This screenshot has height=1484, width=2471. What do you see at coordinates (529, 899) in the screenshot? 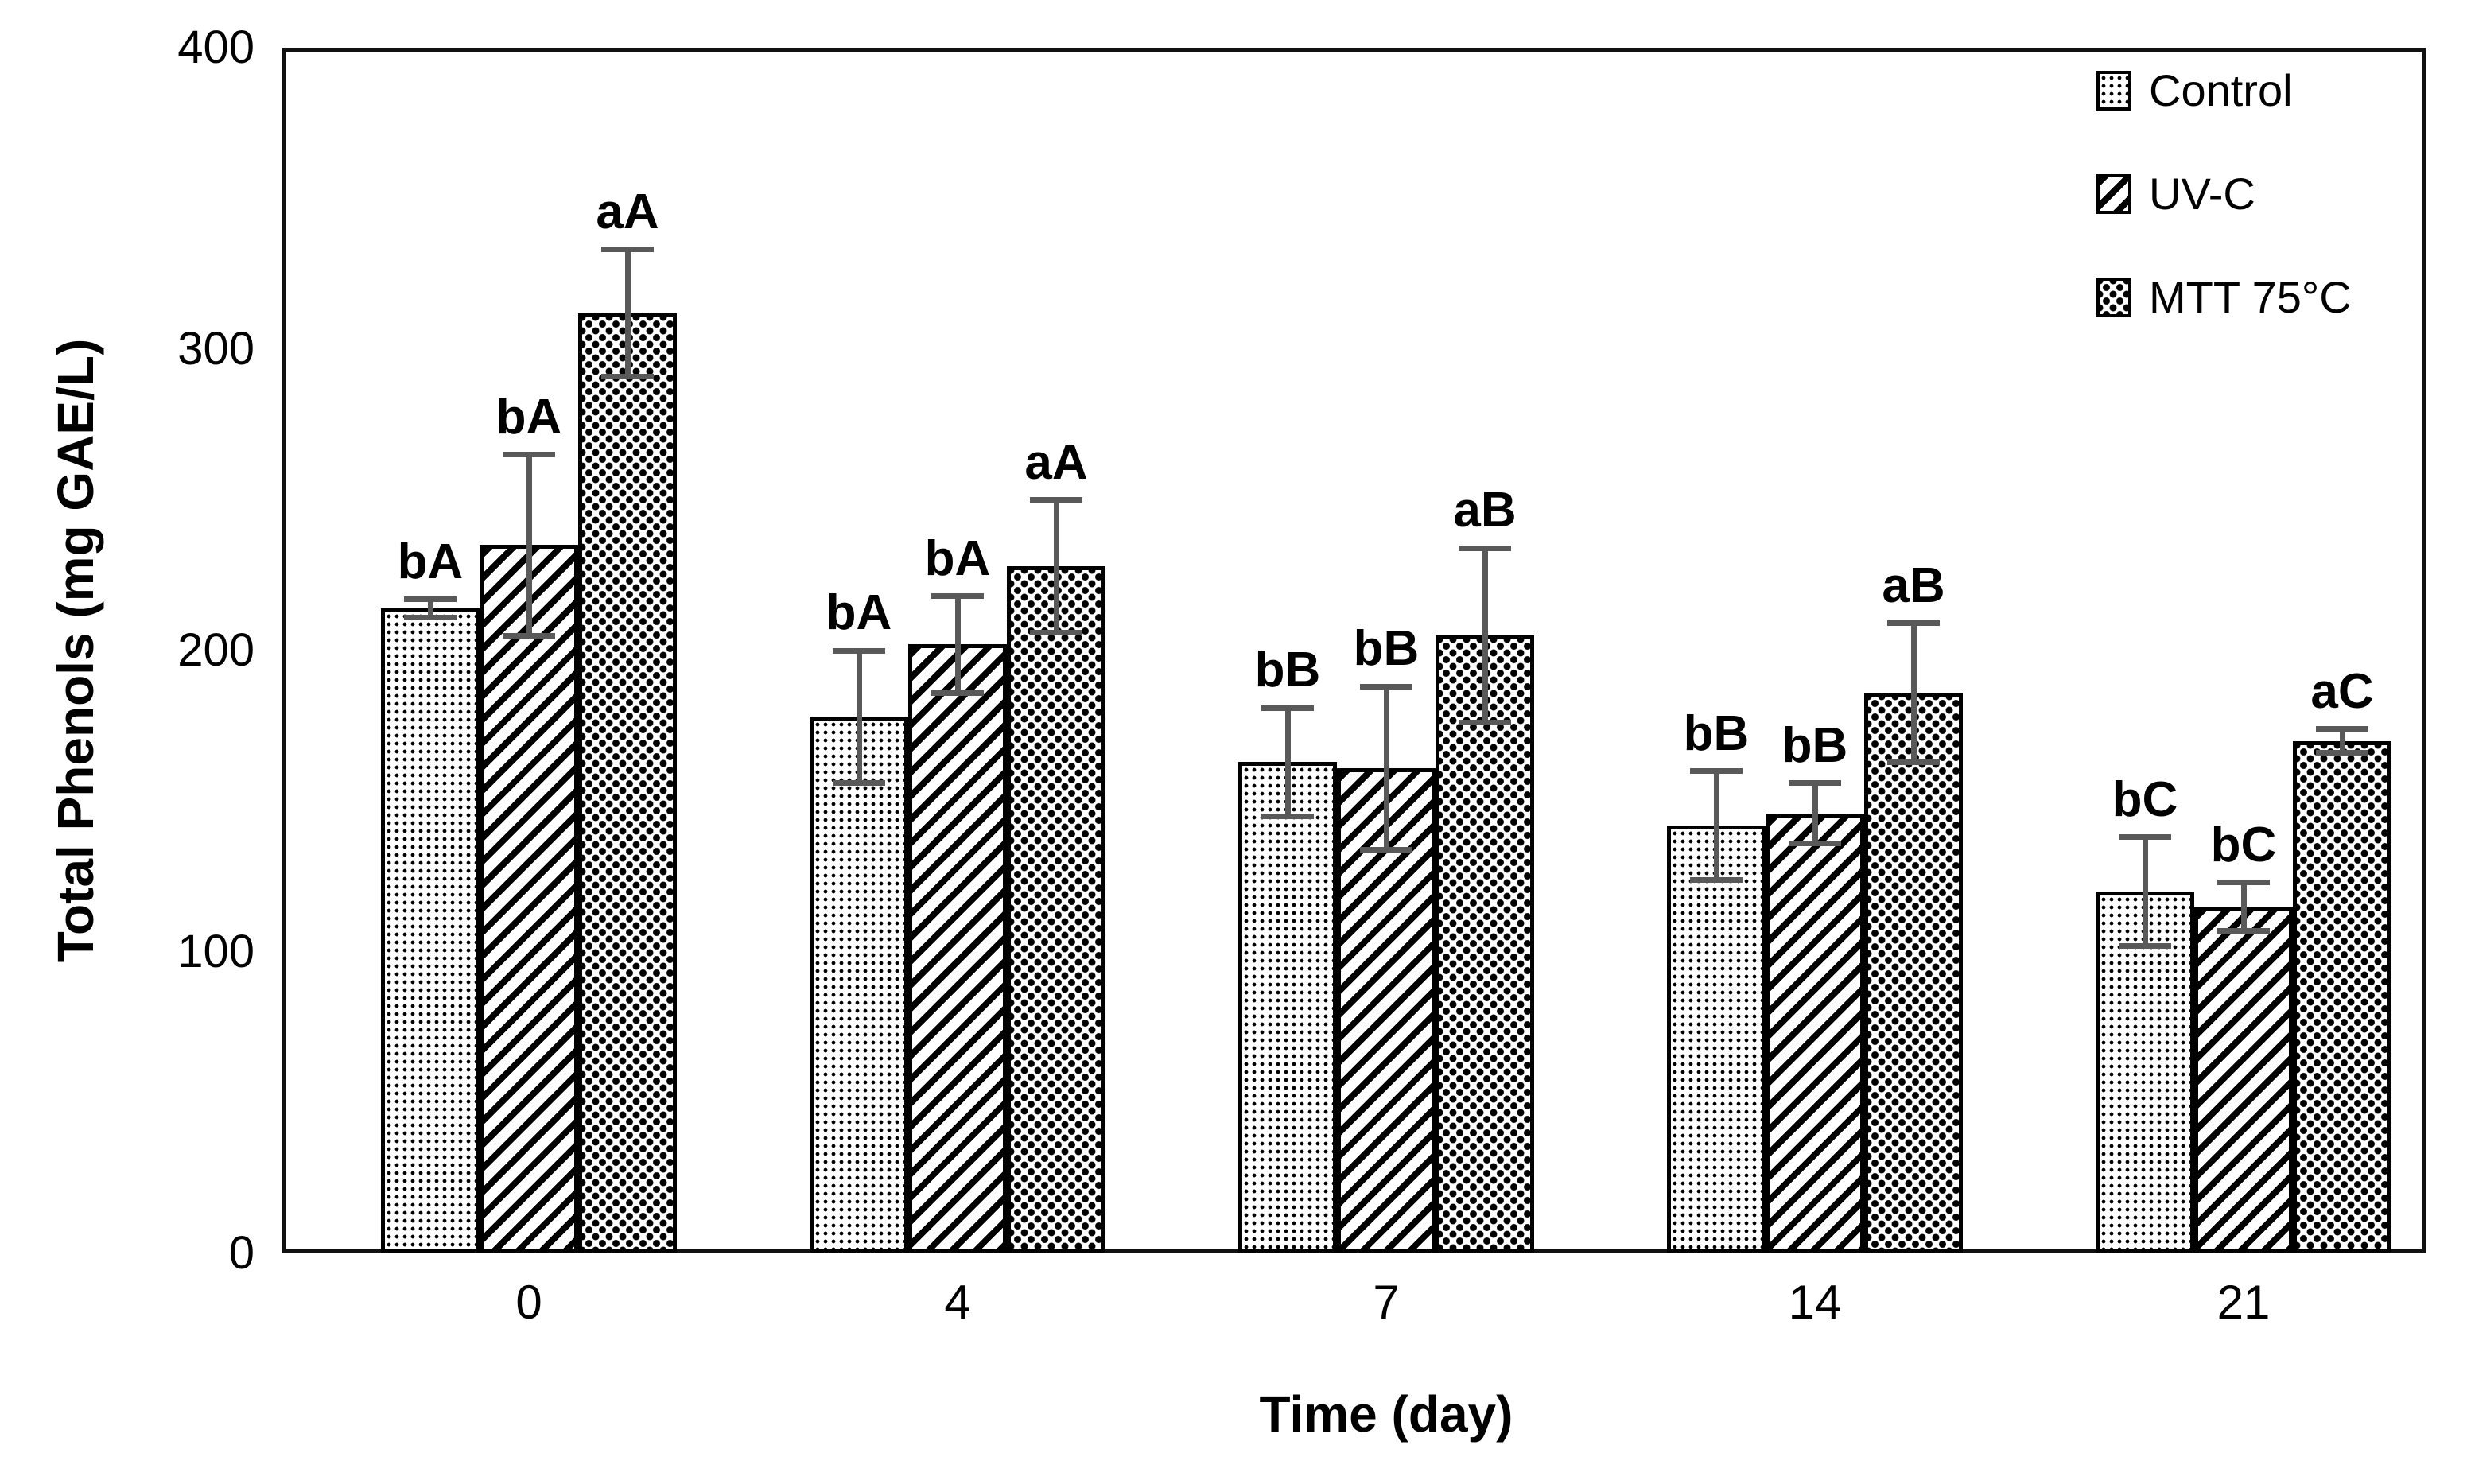
I see `bar-uv-c-day0` at bounding box center [529, 899].